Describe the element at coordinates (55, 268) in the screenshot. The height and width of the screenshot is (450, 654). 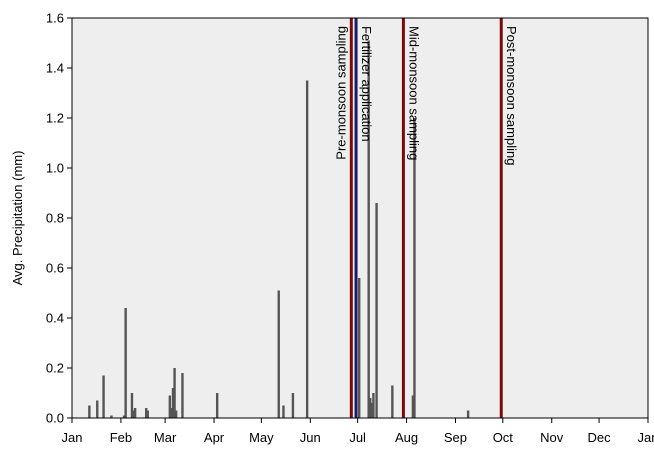
I see `y-tick-label: 0.6` at that location.